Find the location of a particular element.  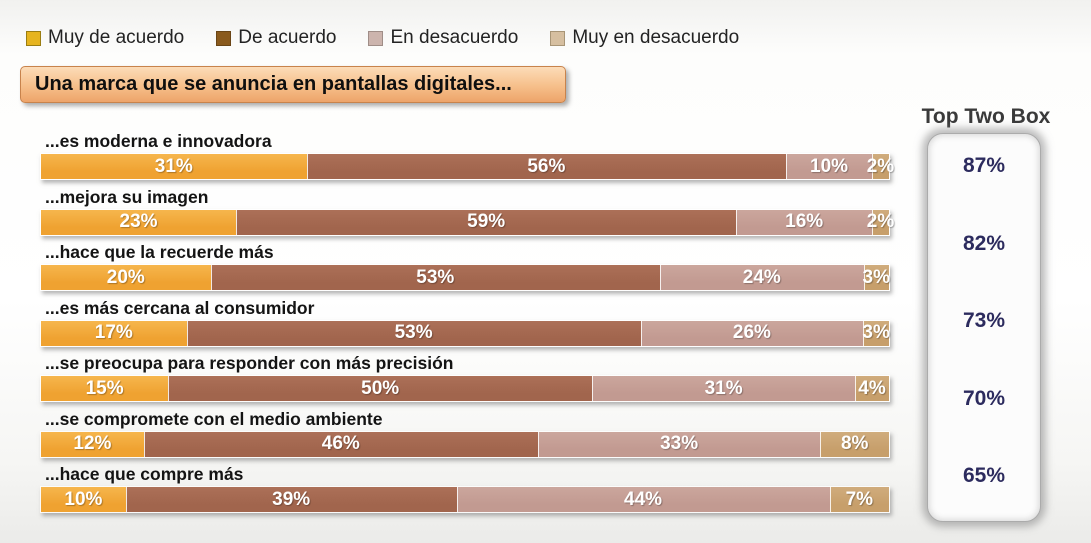

legend-item-de-acuerdo: De acuerdo is located at coordinates (276, 38).